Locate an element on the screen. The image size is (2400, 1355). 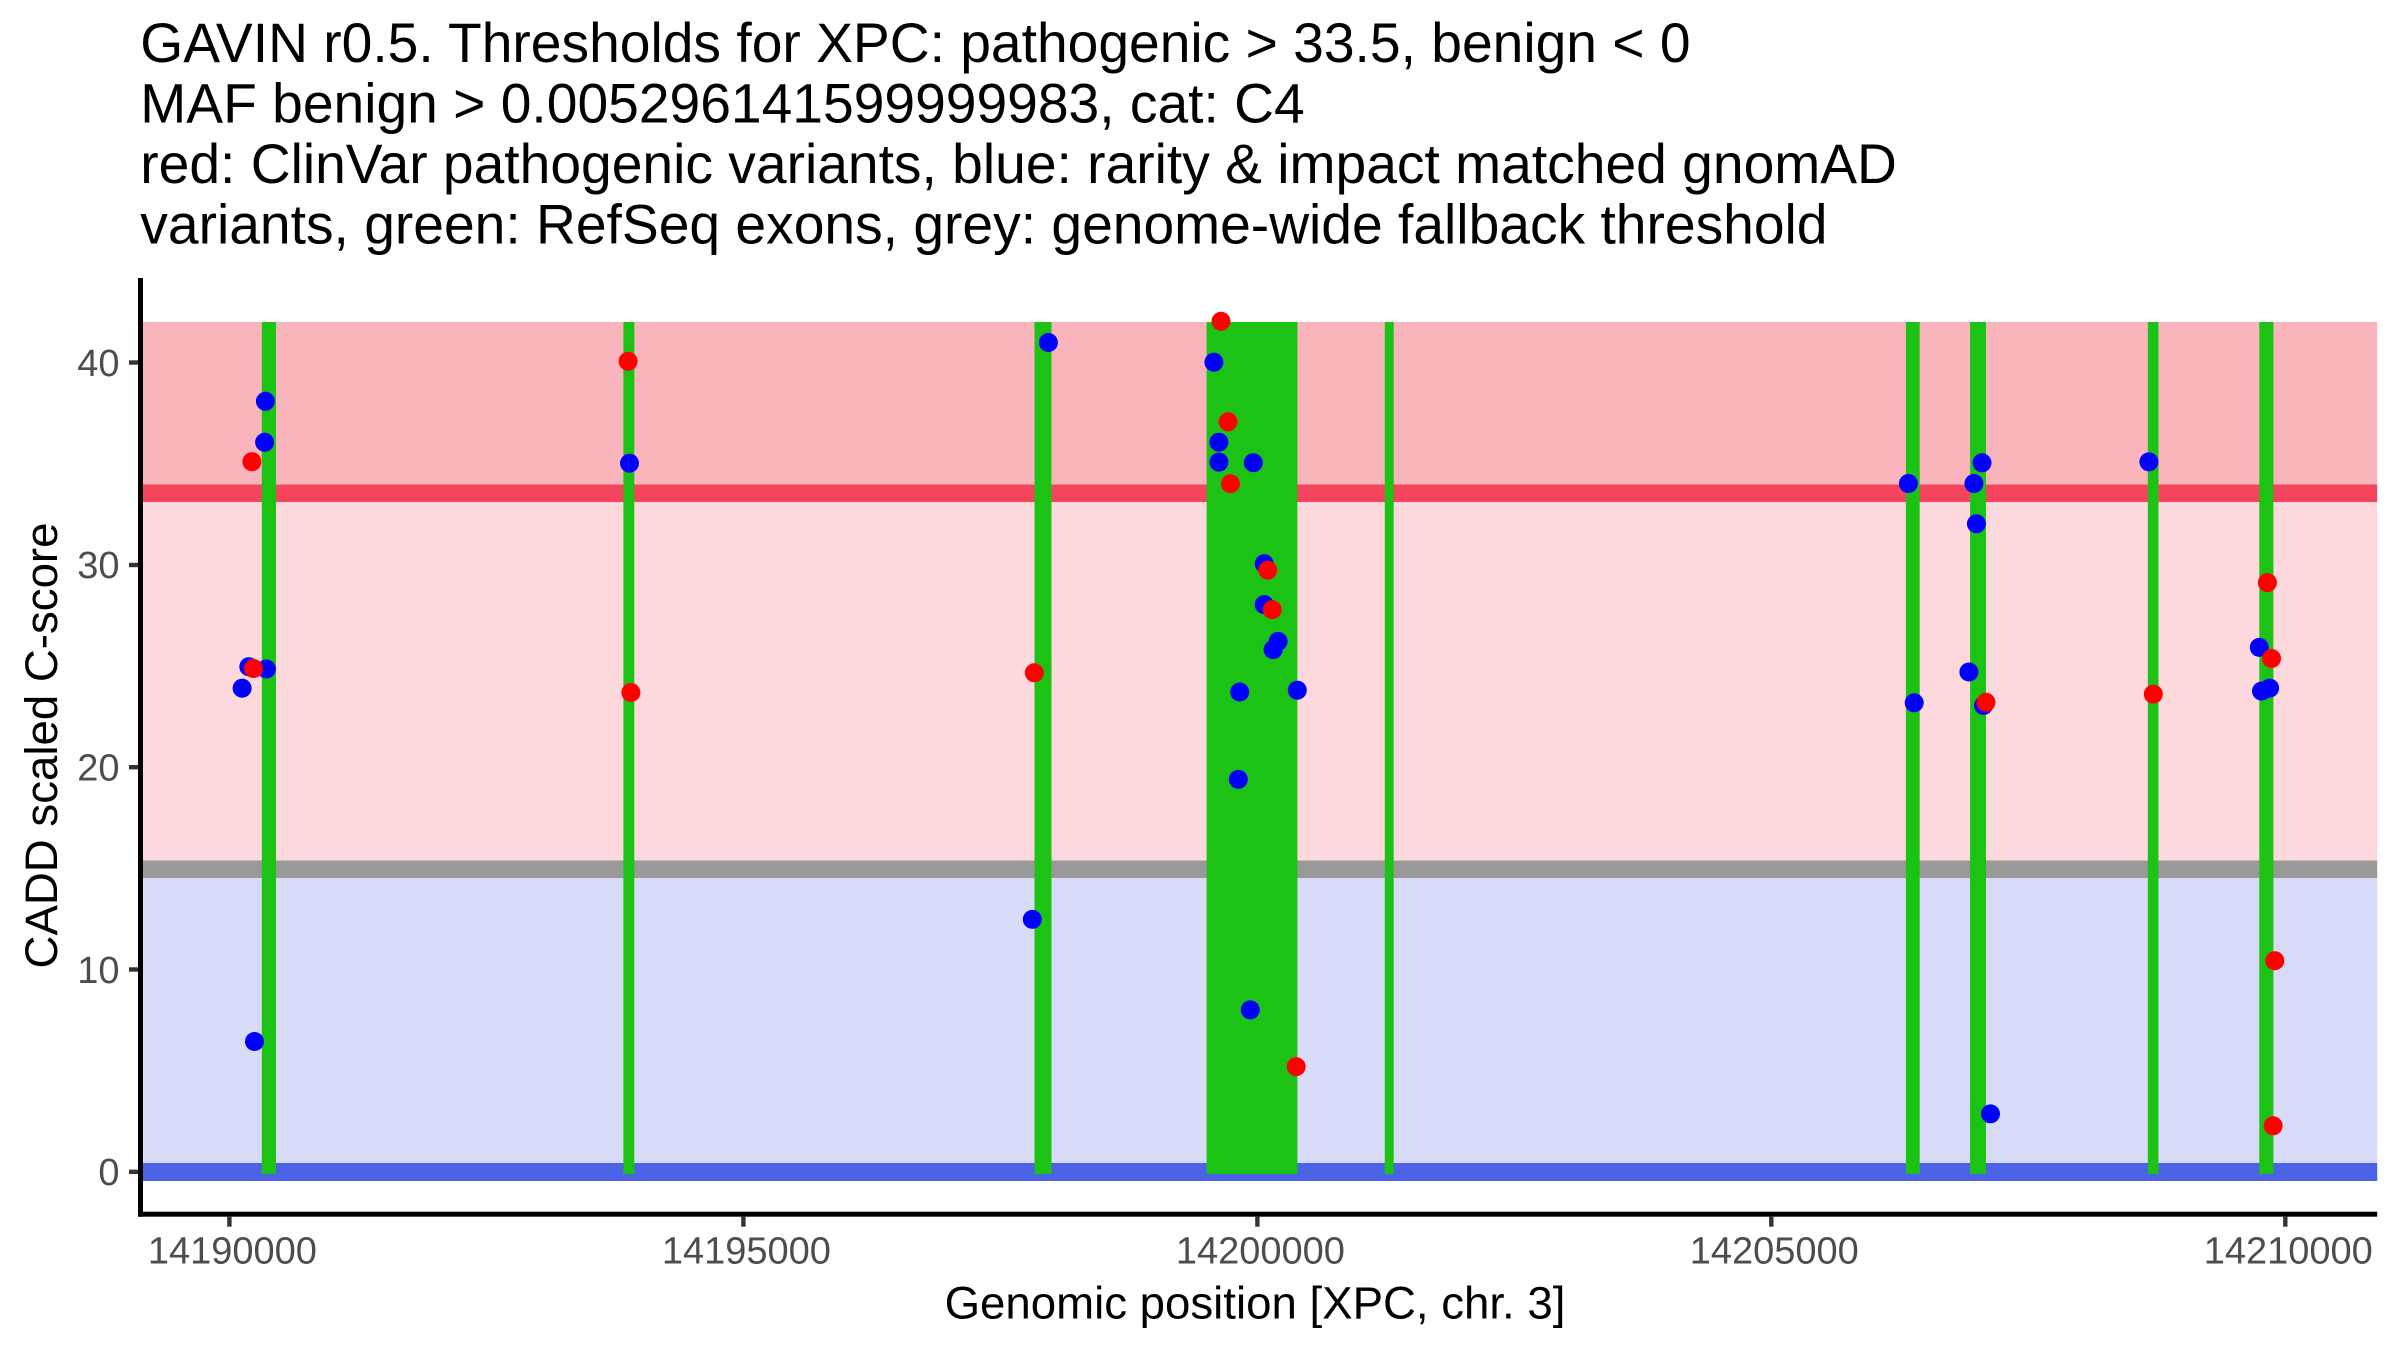
svg-text: 40 is located at coordinates (98, 364).